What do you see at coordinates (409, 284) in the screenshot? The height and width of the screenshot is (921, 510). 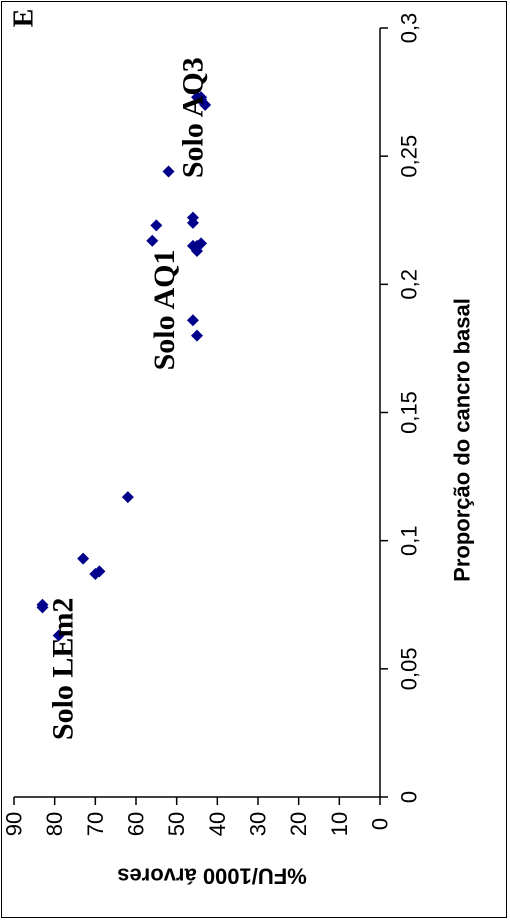 I see `x-tick-label: 0,2` at bounding box center [409, 284].